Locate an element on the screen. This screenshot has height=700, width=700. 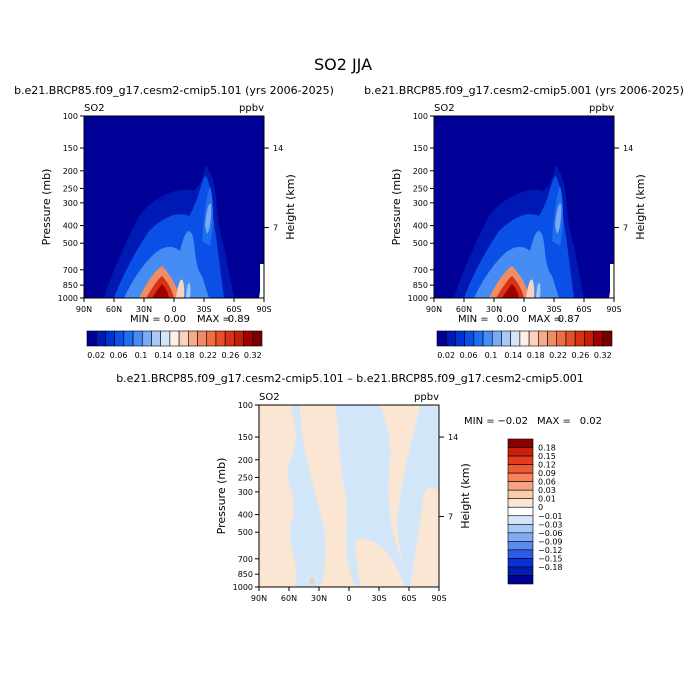
panel-c-max: 0.02 is located at coordinates (591, 421).